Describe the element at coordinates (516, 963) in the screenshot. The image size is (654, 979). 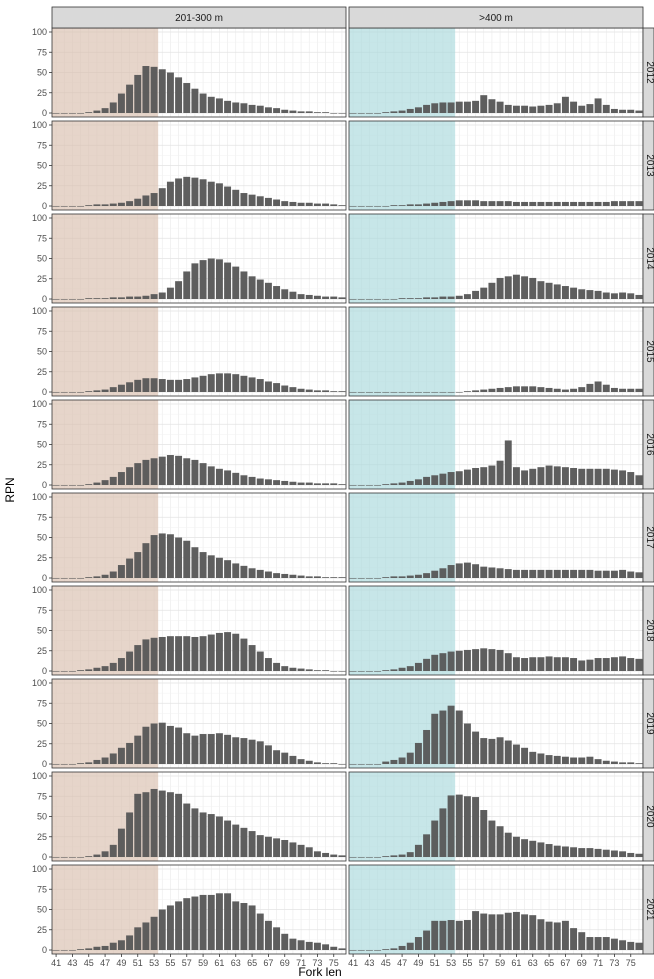
I see `x-tick-label: 61` at that location.